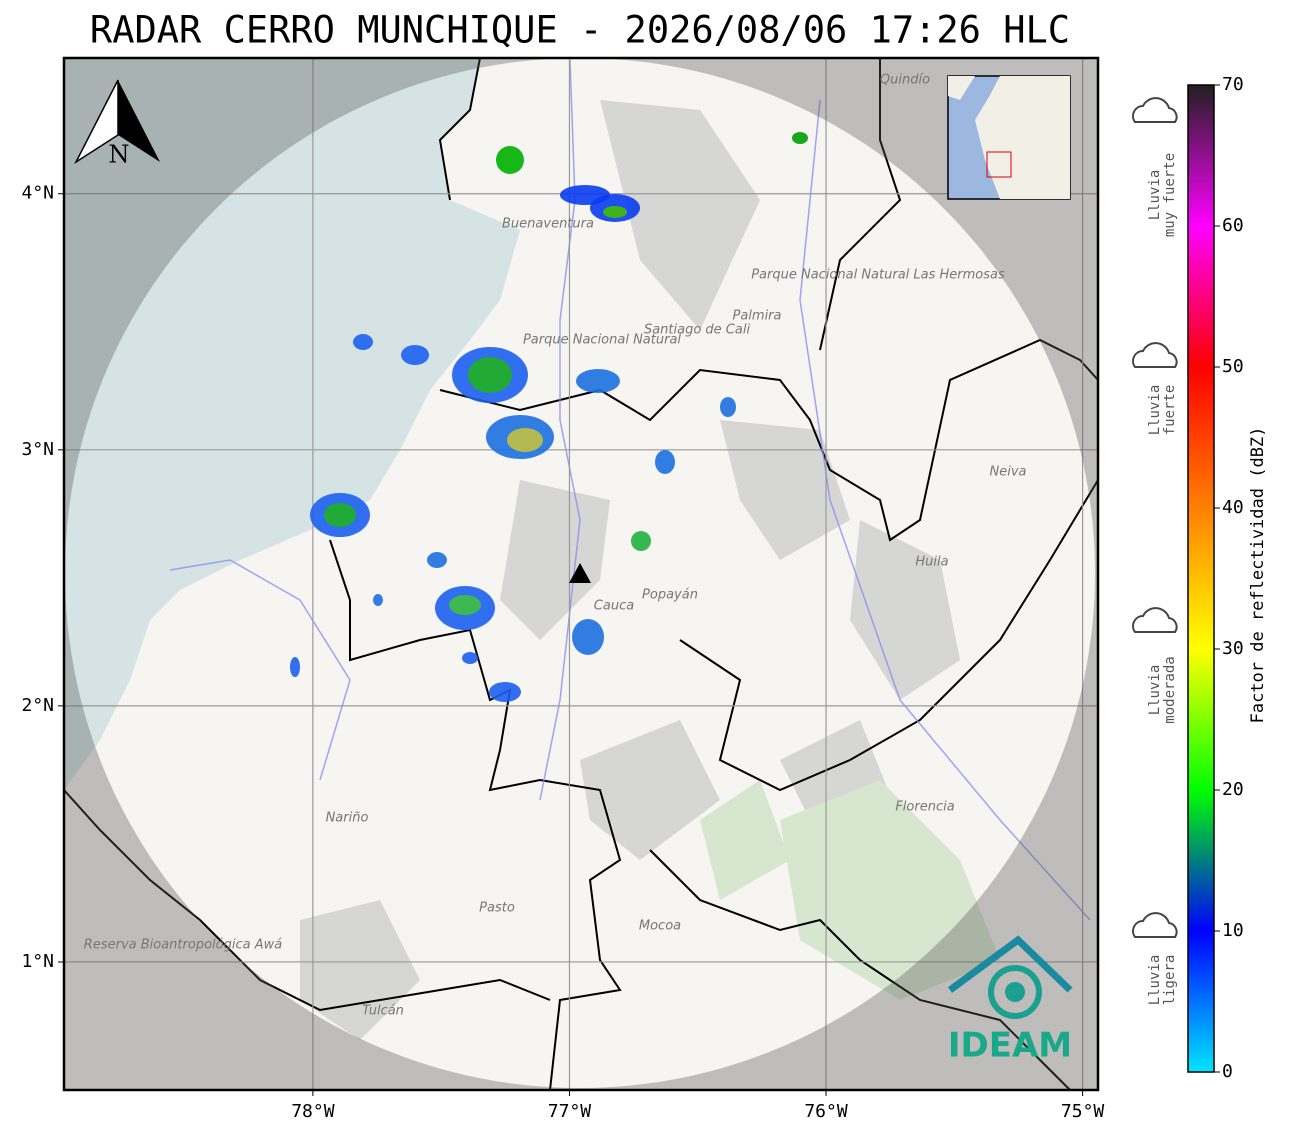 The image size is (1309, 1137). Describe the element at coordinates (826, 1111) in the screenshot. I see `x-tick-label: 76°W` at that location.